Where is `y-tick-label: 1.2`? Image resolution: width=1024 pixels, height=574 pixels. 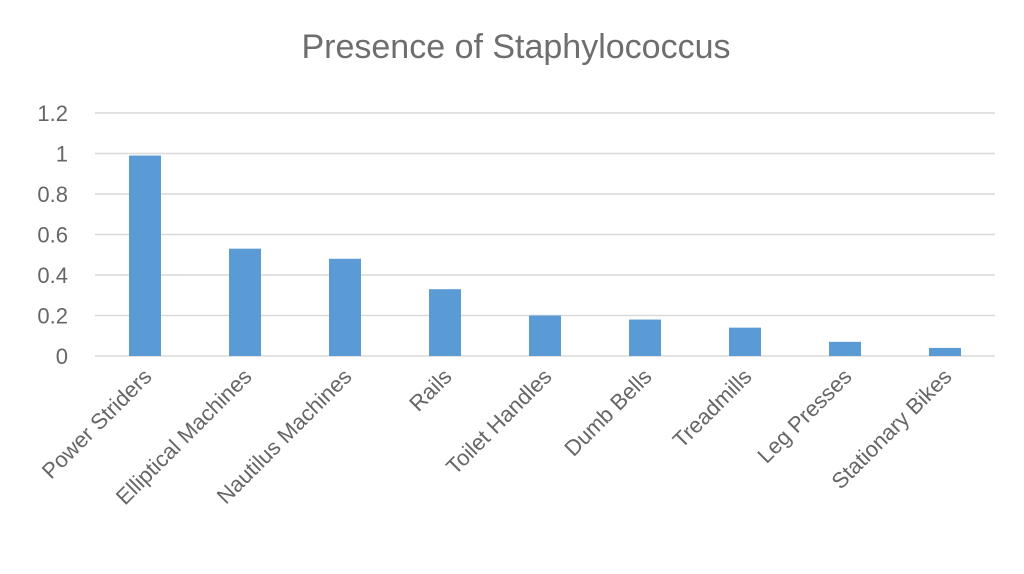
y-tick-label: 1.2 is located at coordinates (52, 113).